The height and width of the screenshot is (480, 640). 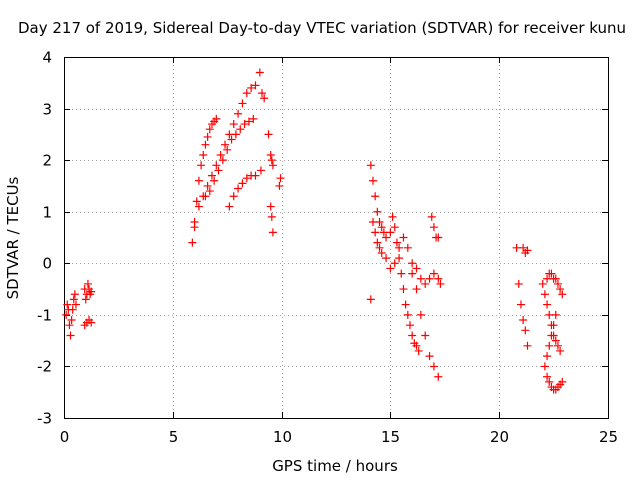 I want to click on x-tick-label: 5, so click(x=174, y=437).